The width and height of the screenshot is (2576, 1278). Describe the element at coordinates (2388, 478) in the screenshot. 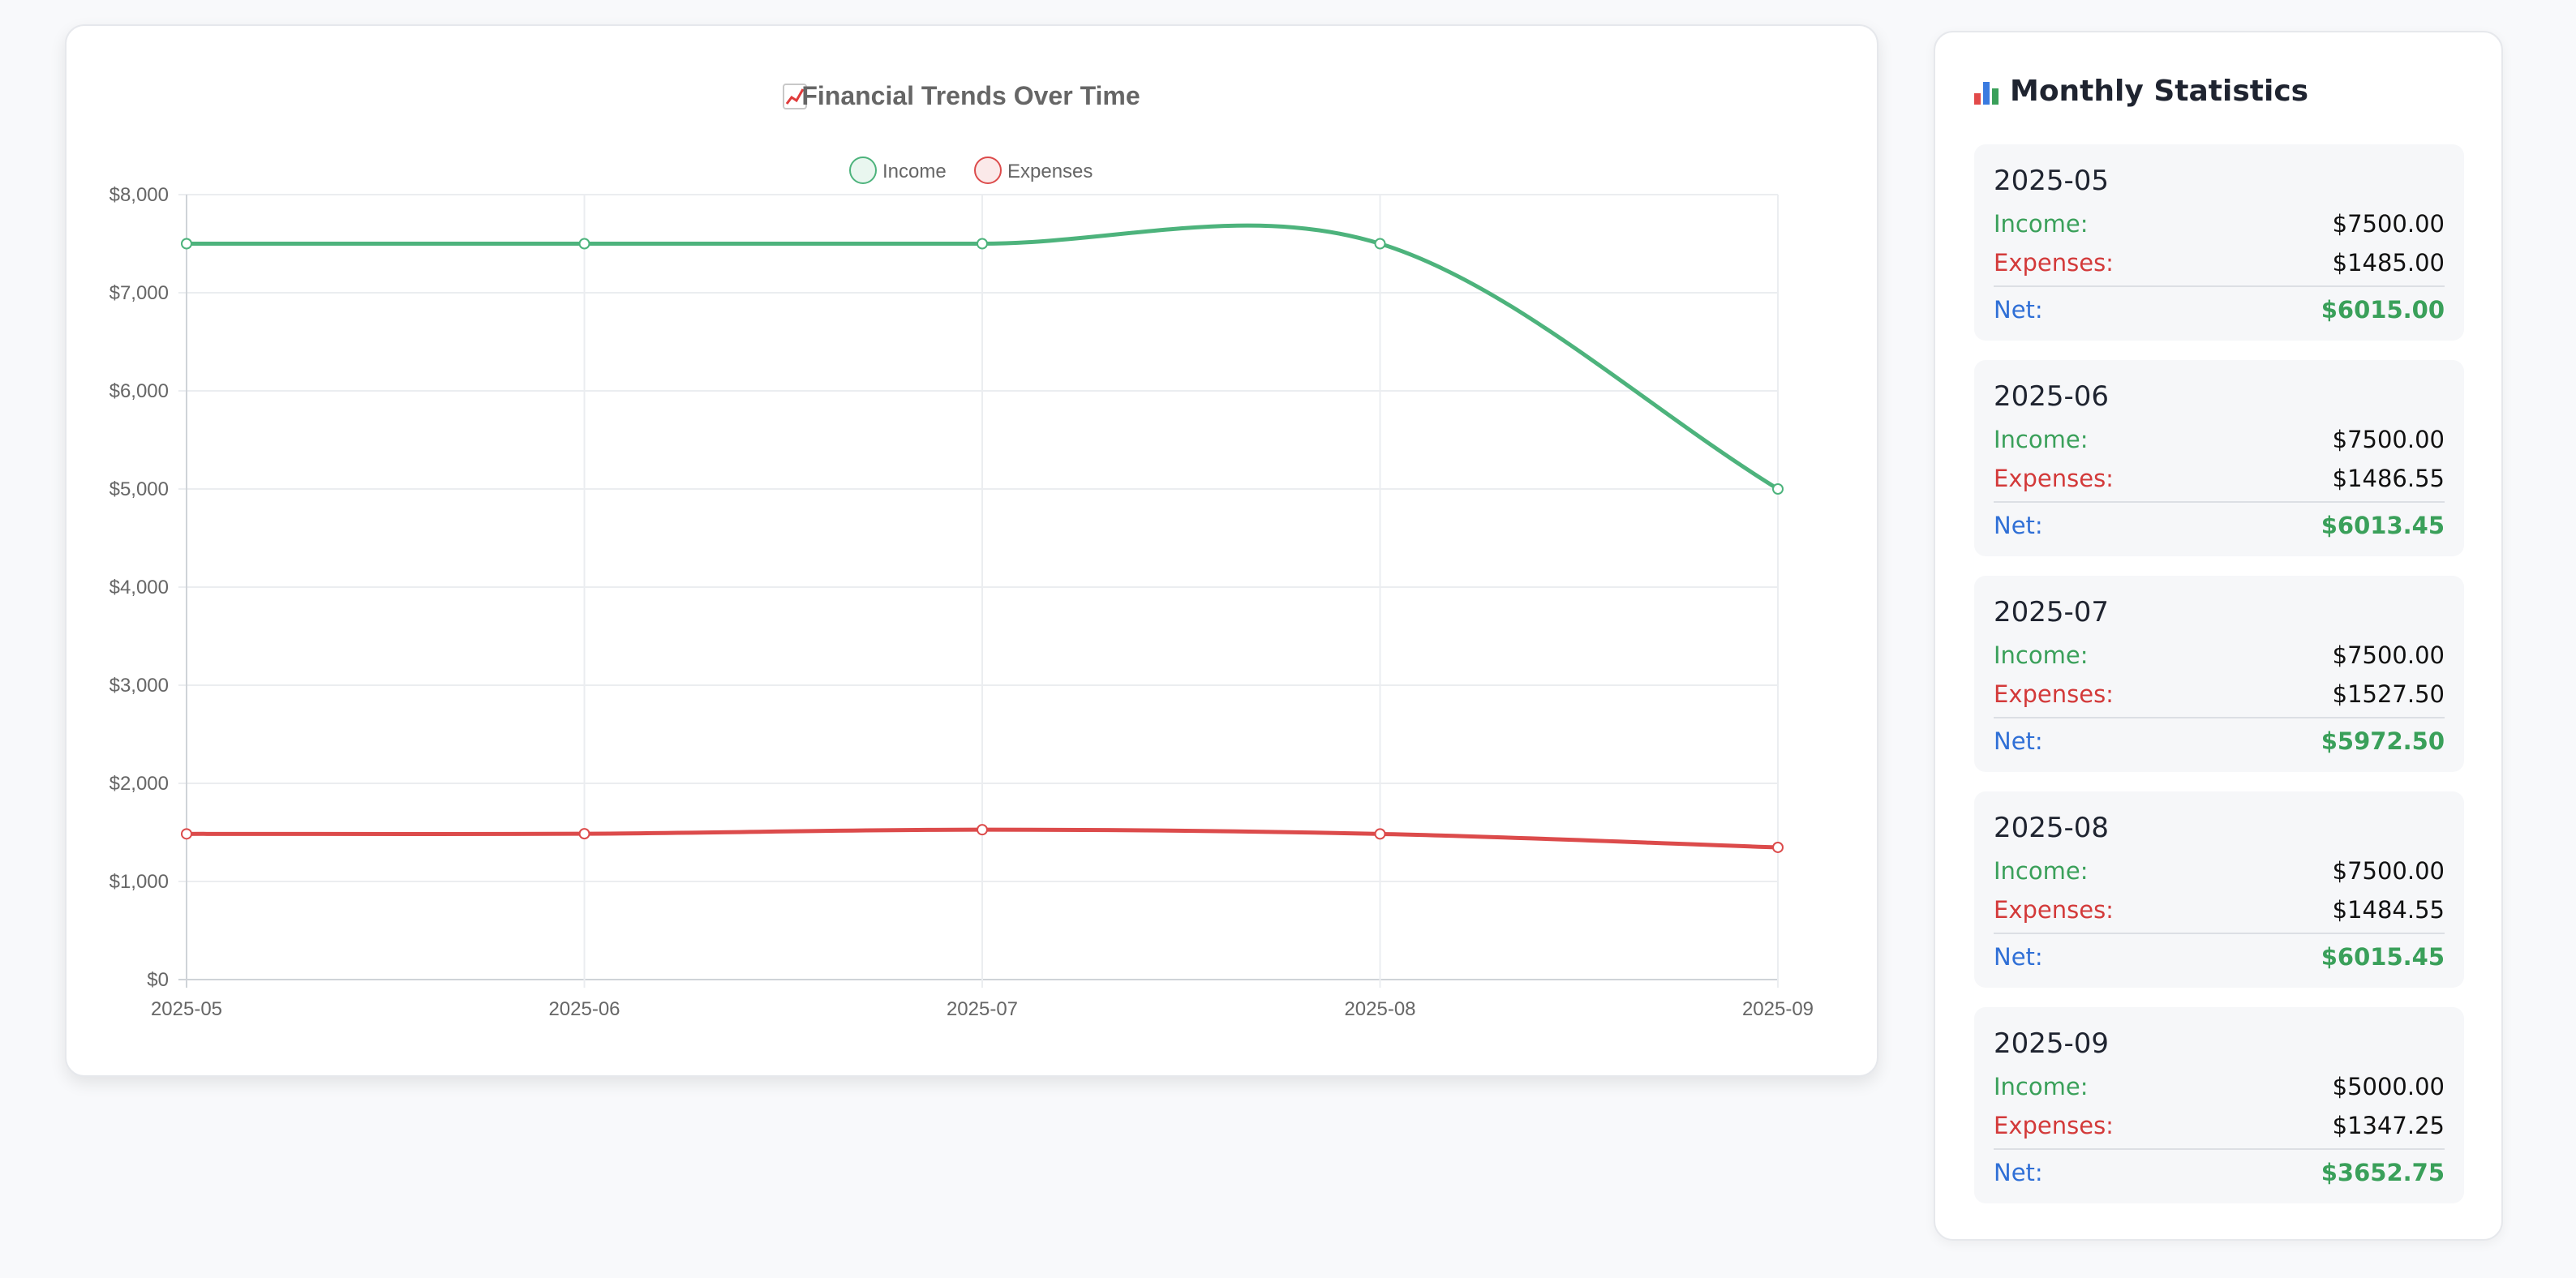

I see `expenses-value: $1486.55` at that location.